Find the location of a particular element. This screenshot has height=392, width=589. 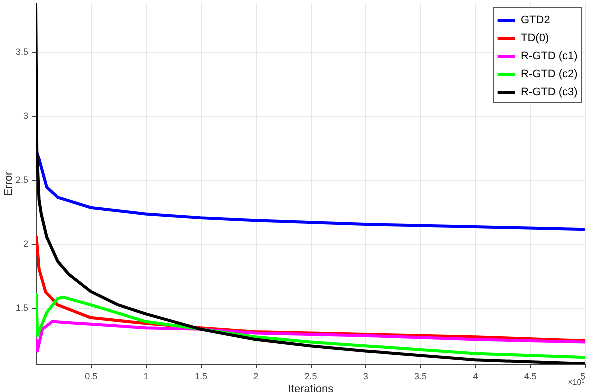

legend-label: R-GTD (c3) is located at coordinates (549, 92).